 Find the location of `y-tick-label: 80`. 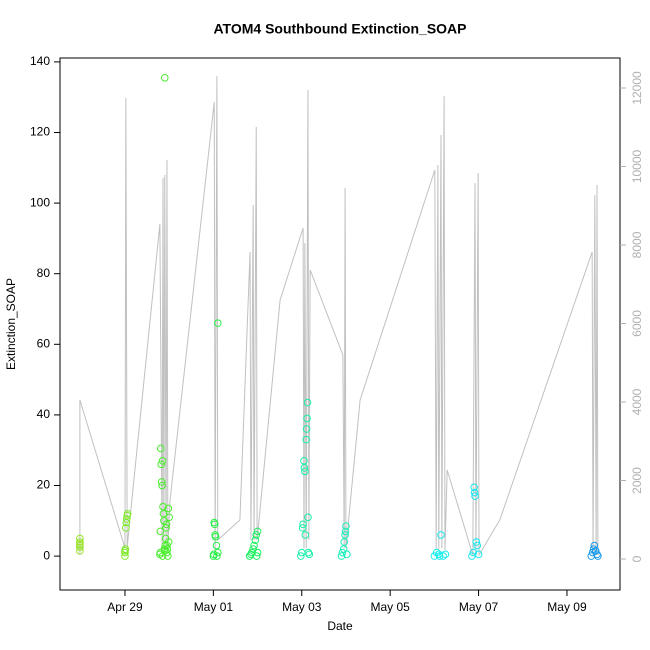

y-tick-label: 80 is located at coordinates (44, 273).